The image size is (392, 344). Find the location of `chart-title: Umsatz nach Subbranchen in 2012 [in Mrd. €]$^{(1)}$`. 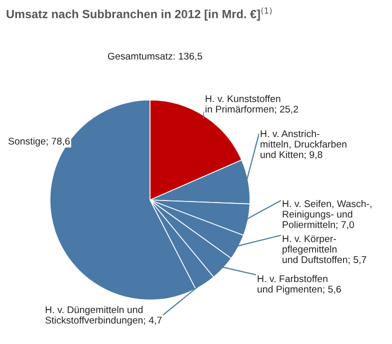

chart-title: Umsatz nach Subbranchen in 2012 [in Mrd. €]$^{(1)}$ is located at coordinates (139, 14).